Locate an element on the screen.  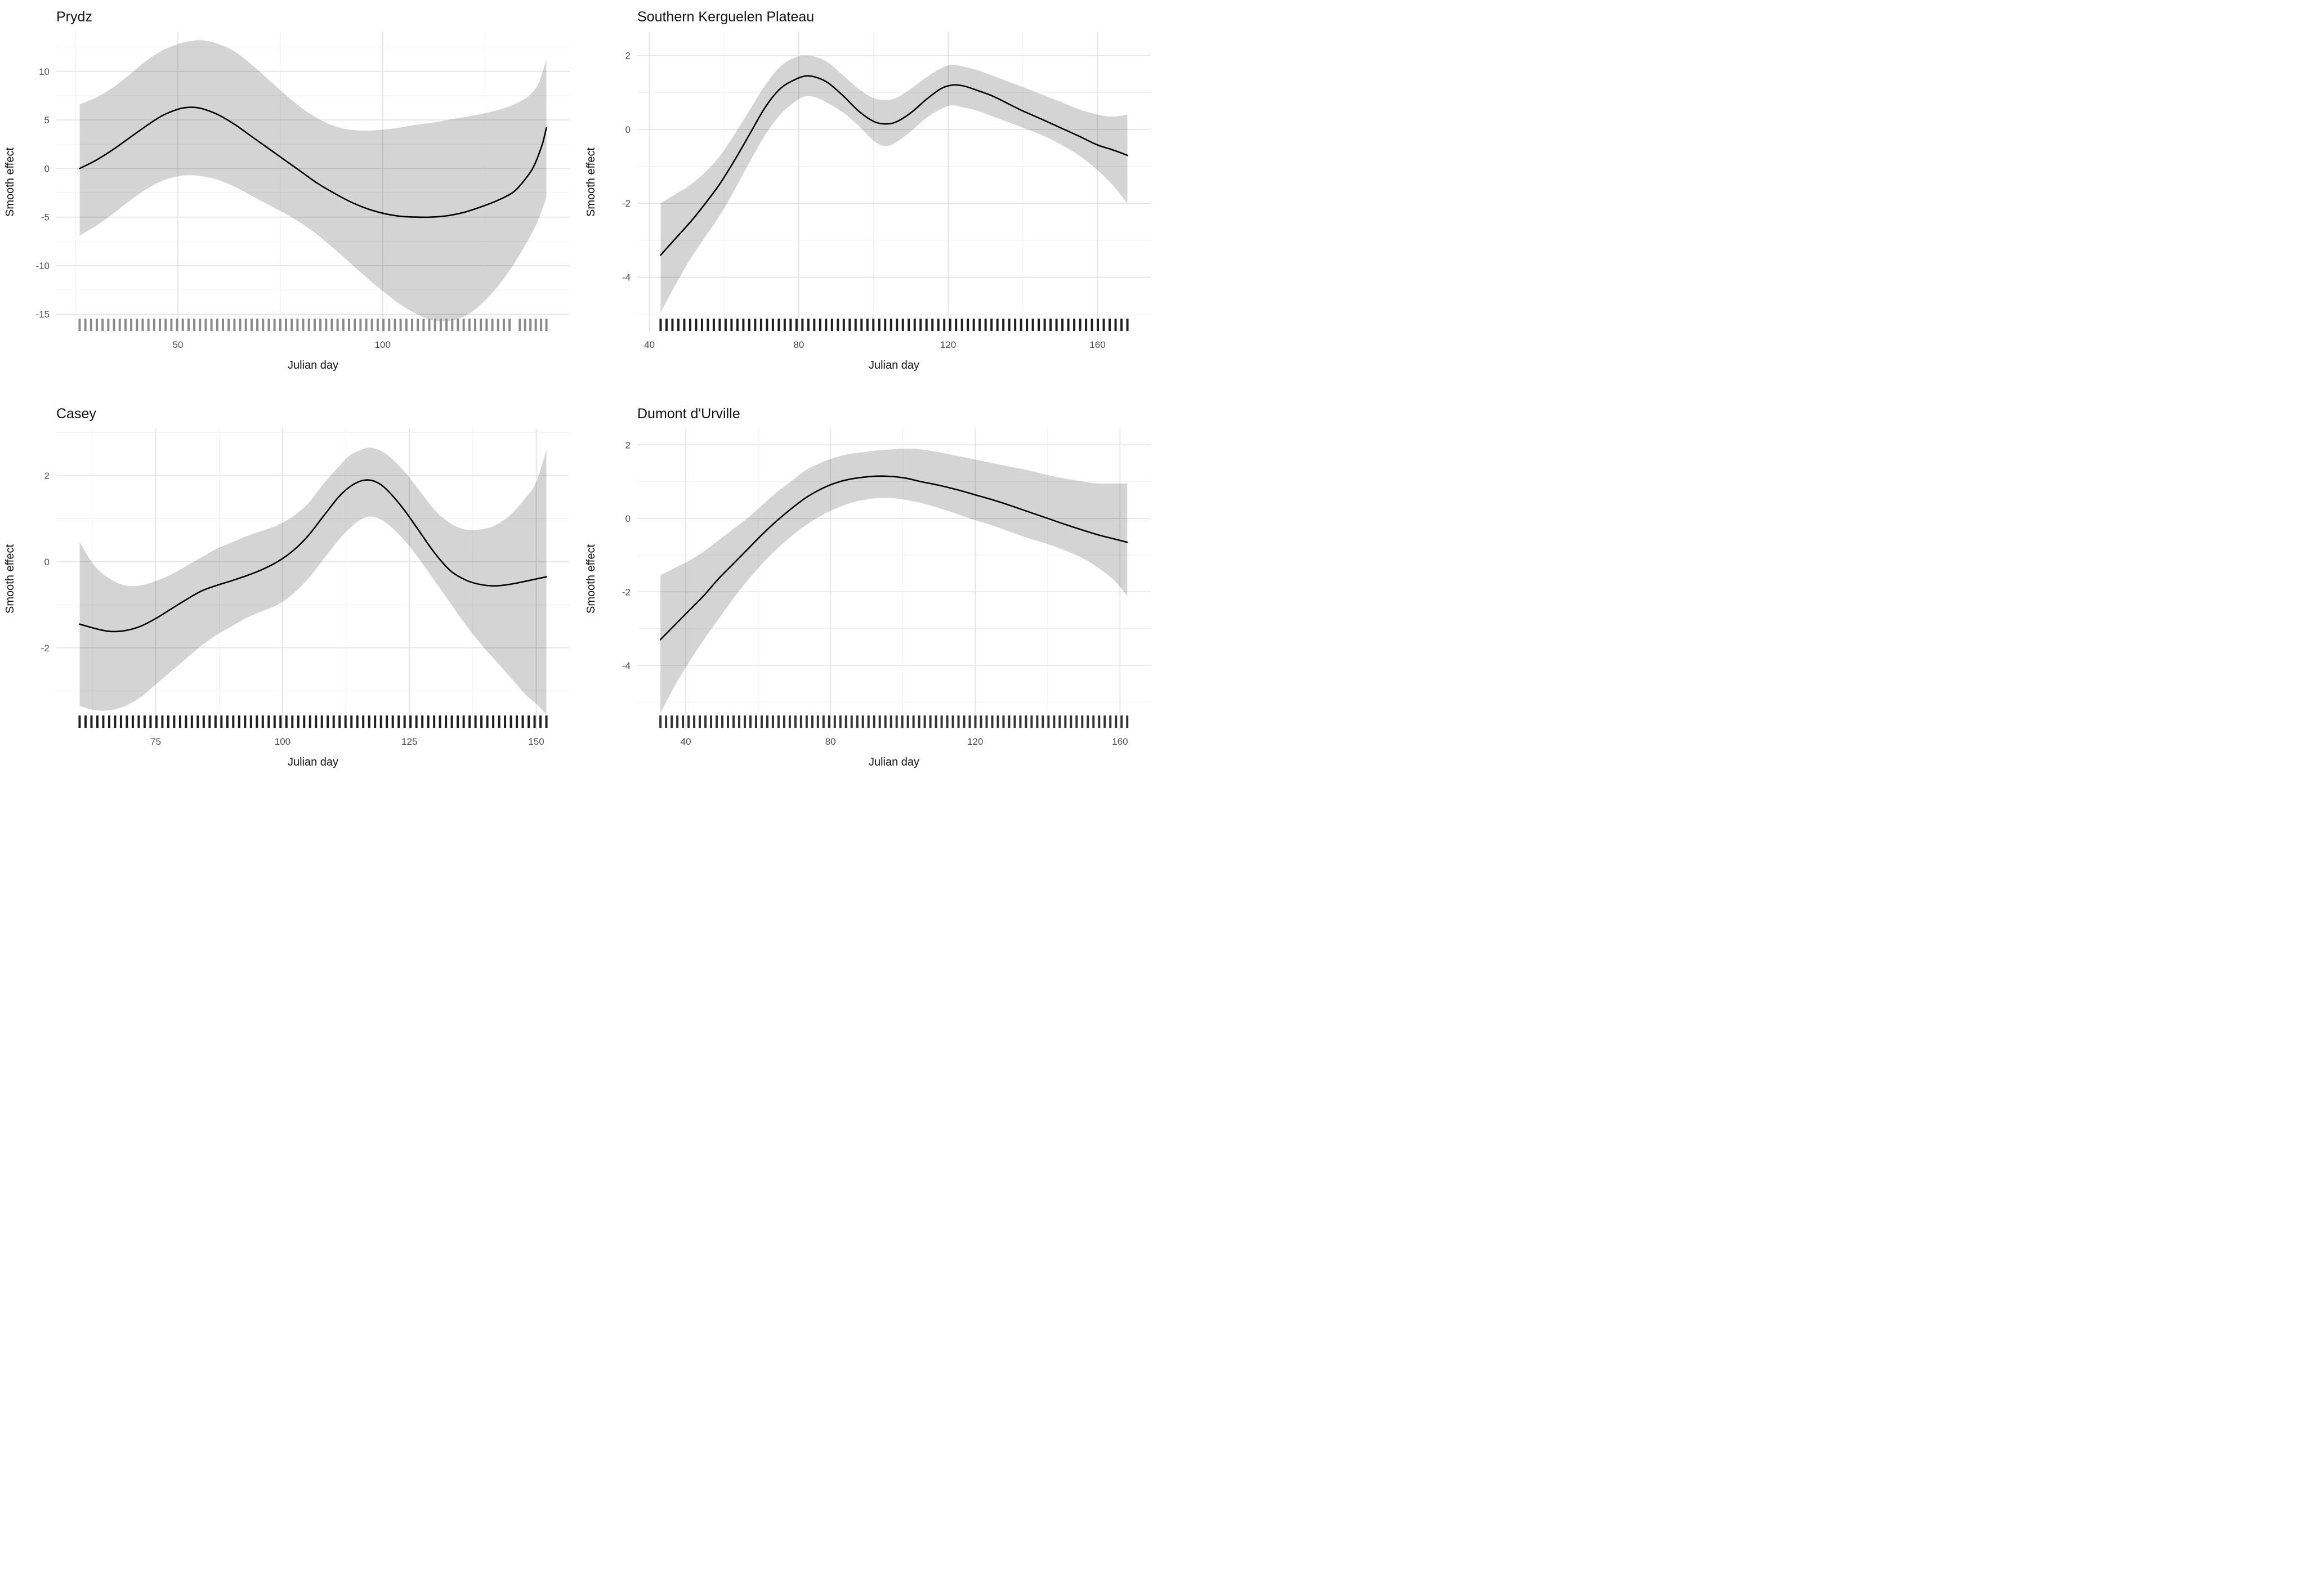
svg-text: 150 is located at coordinates (536, 742).